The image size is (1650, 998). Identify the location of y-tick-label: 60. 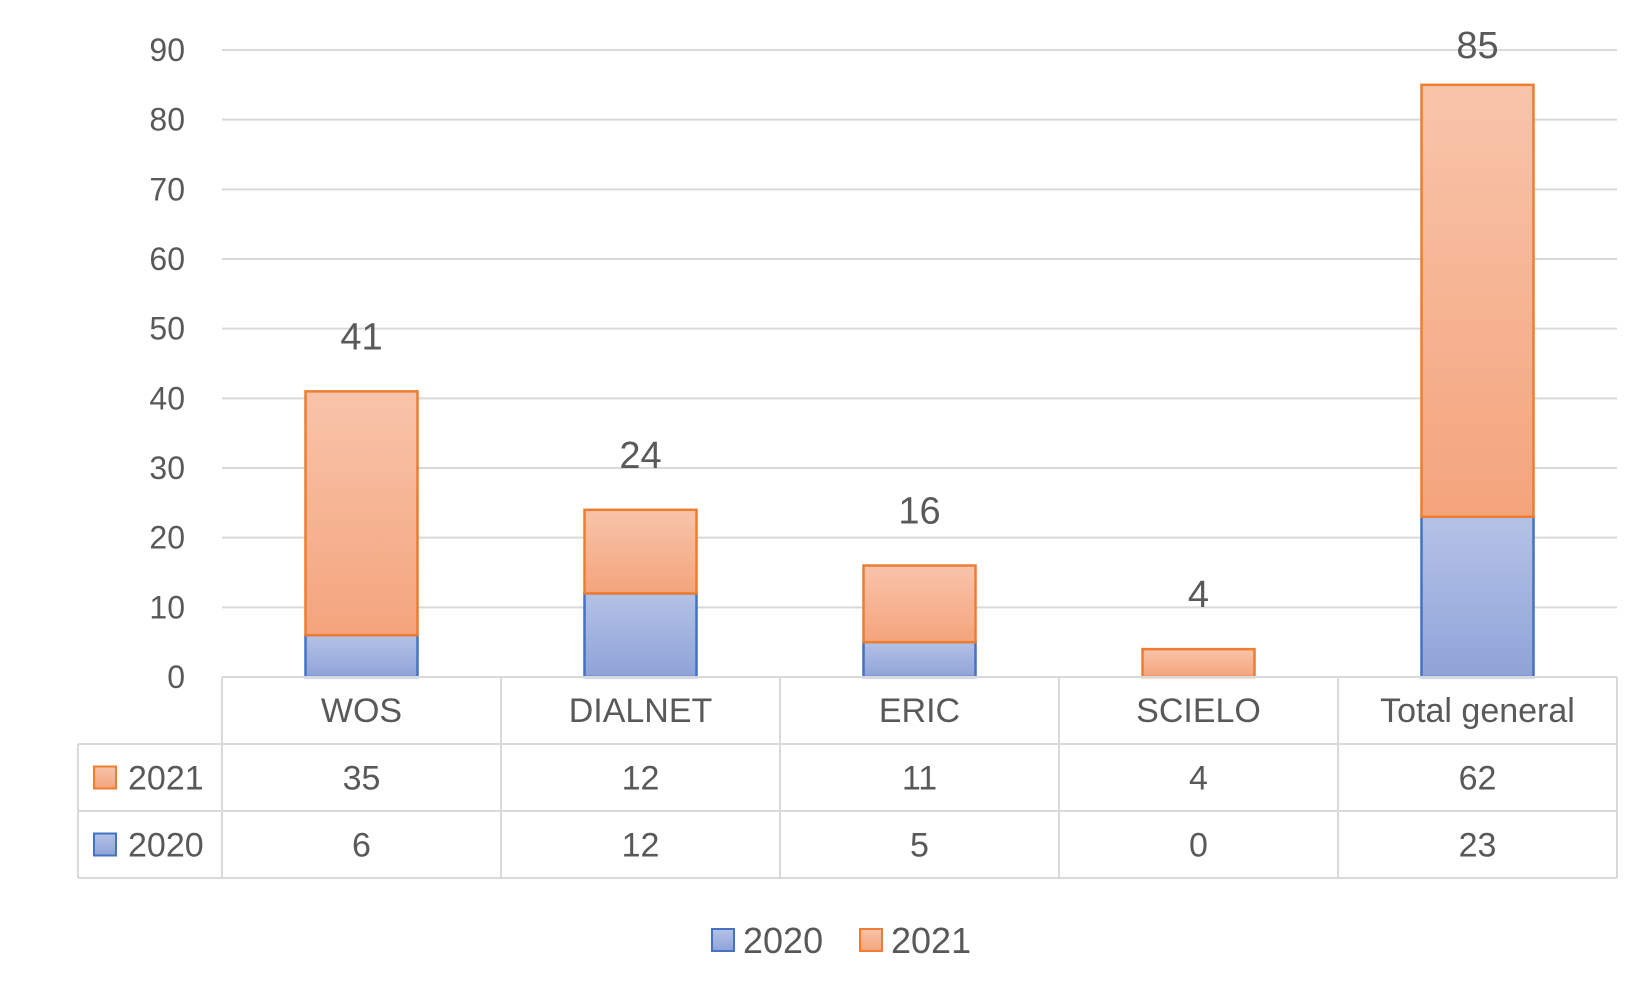
(167, 259).